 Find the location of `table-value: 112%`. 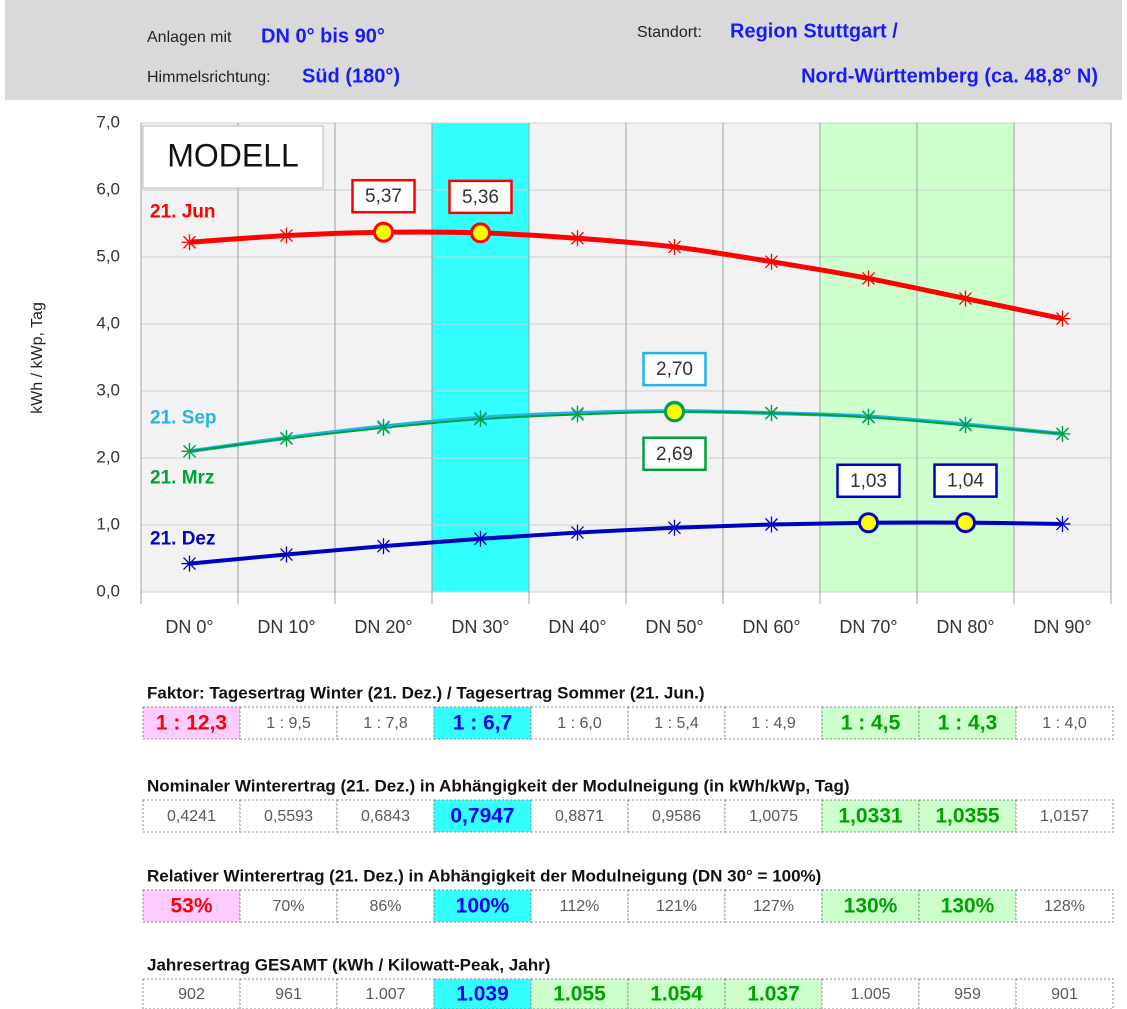

table-value: 112% is located at coordinates (580, 906).